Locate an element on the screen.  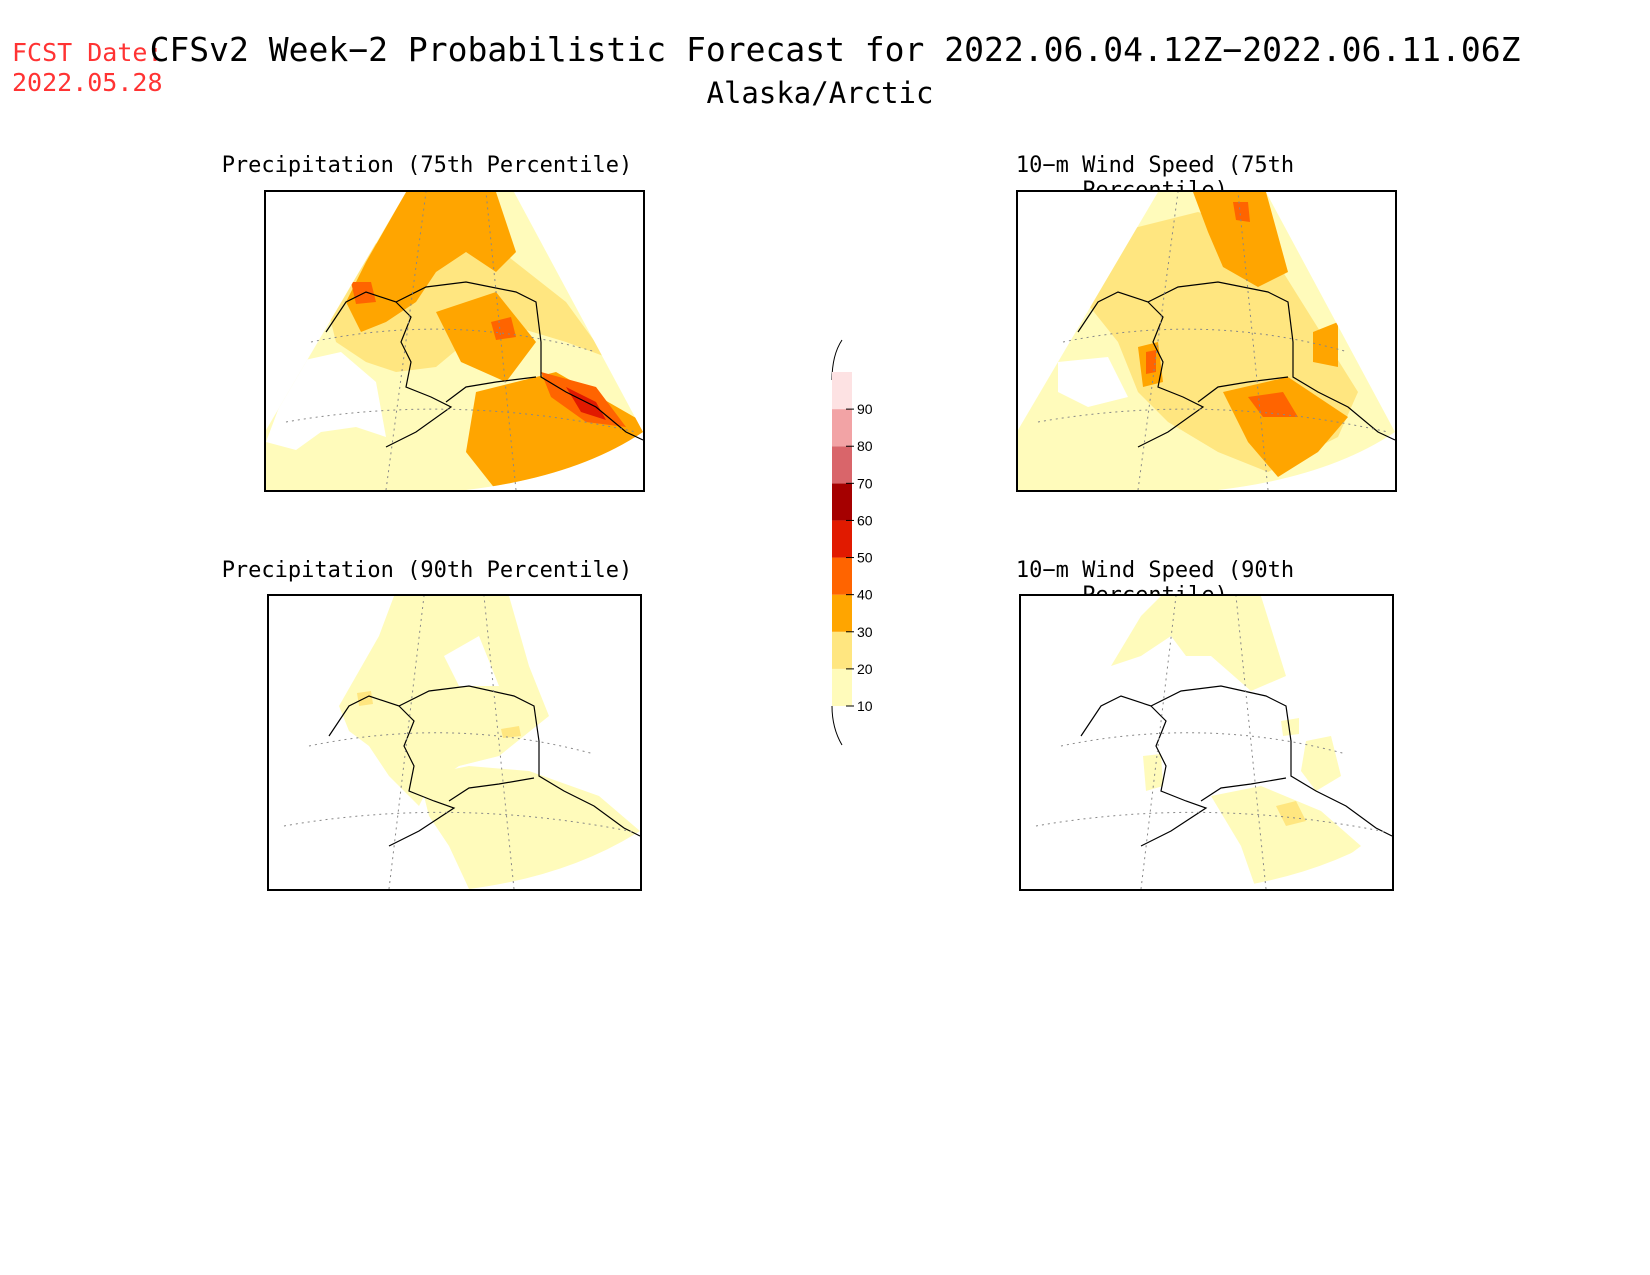
colorbar-bottom-arrow is located at coordinates (837, 725).